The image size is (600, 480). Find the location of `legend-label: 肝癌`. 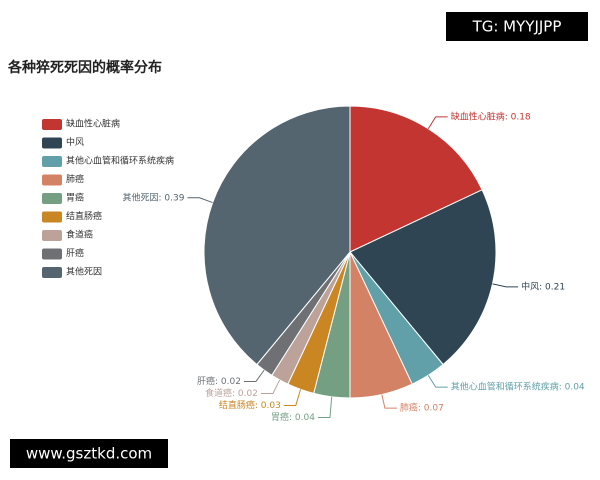

legend-label: 肝癌 is located at coordinates (75, 253).